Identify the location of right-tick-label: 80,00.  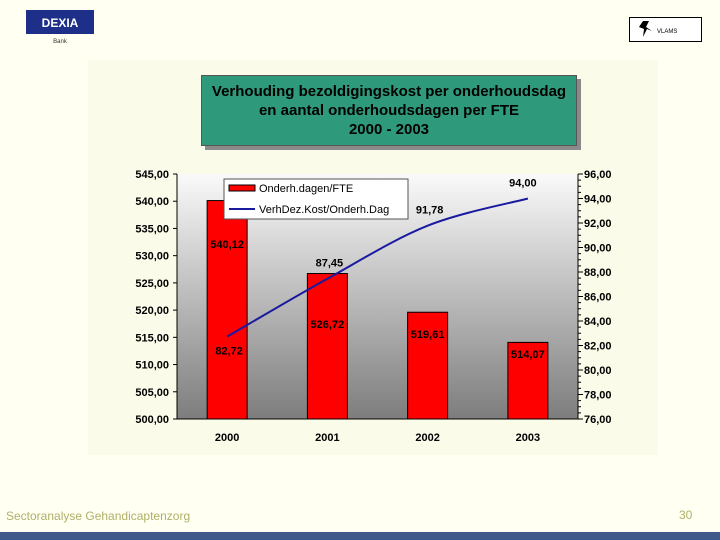
(598, 371).